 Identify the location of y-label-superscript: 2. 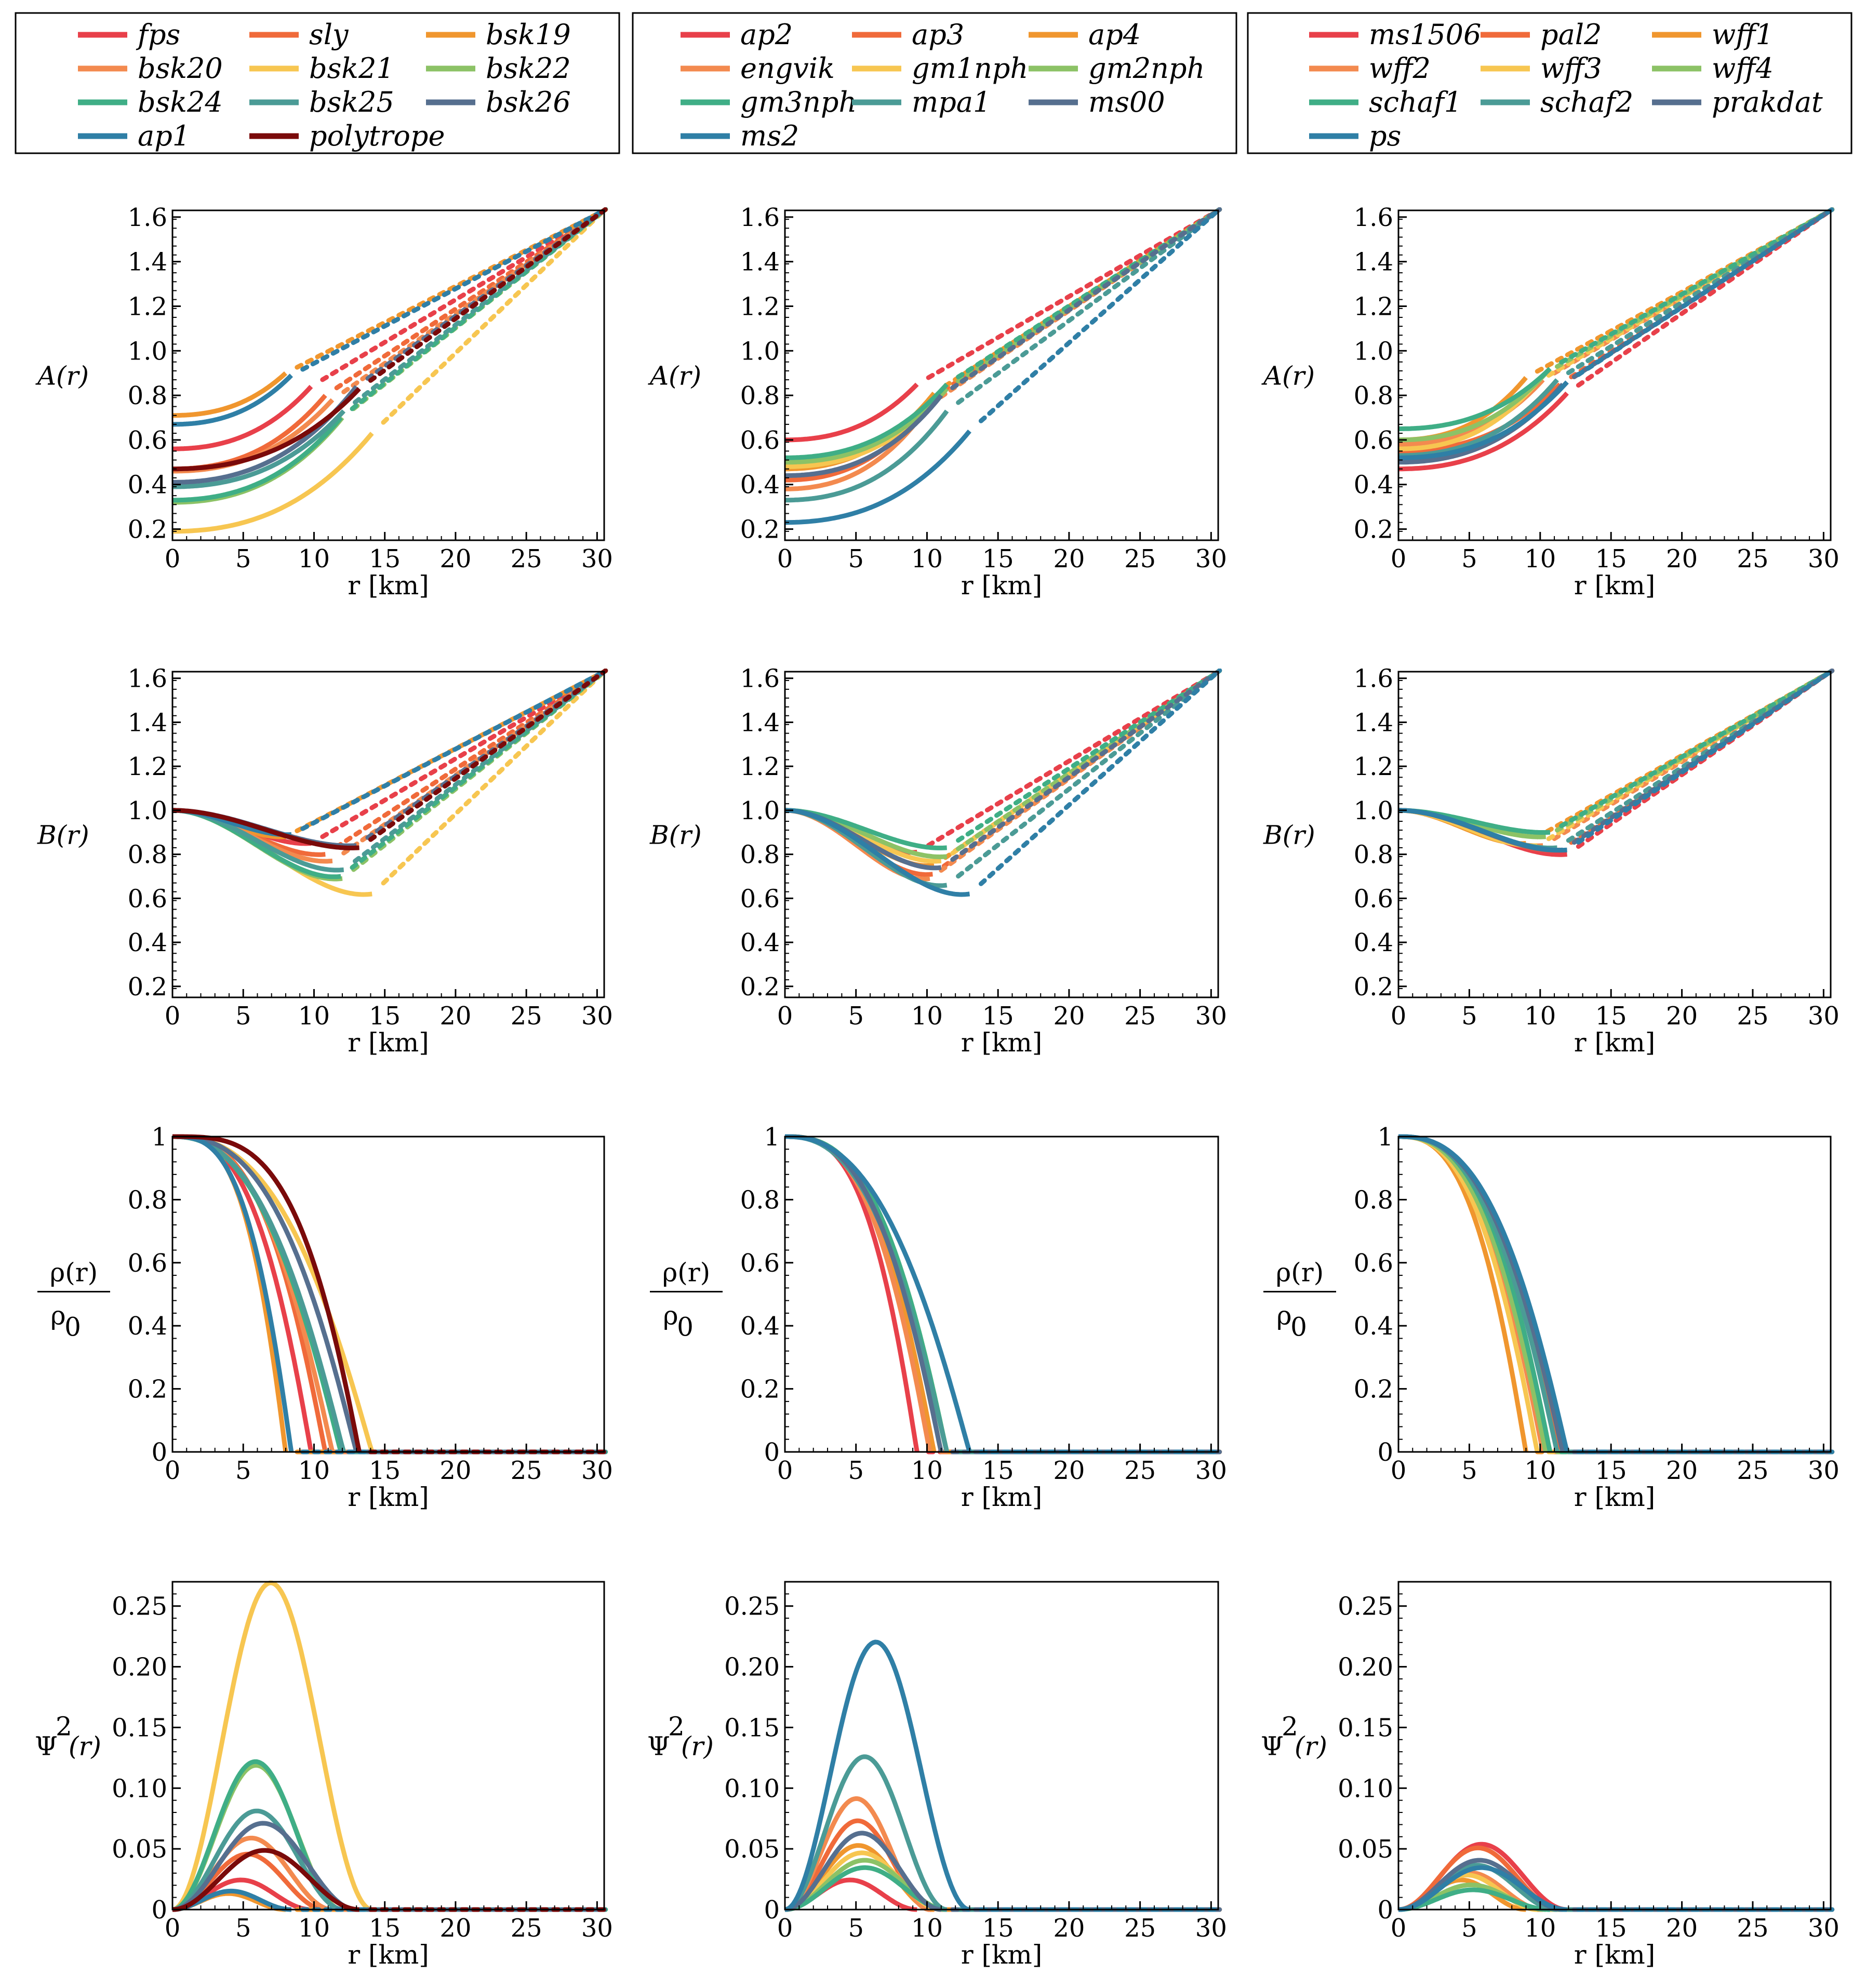
(1290, 1727).